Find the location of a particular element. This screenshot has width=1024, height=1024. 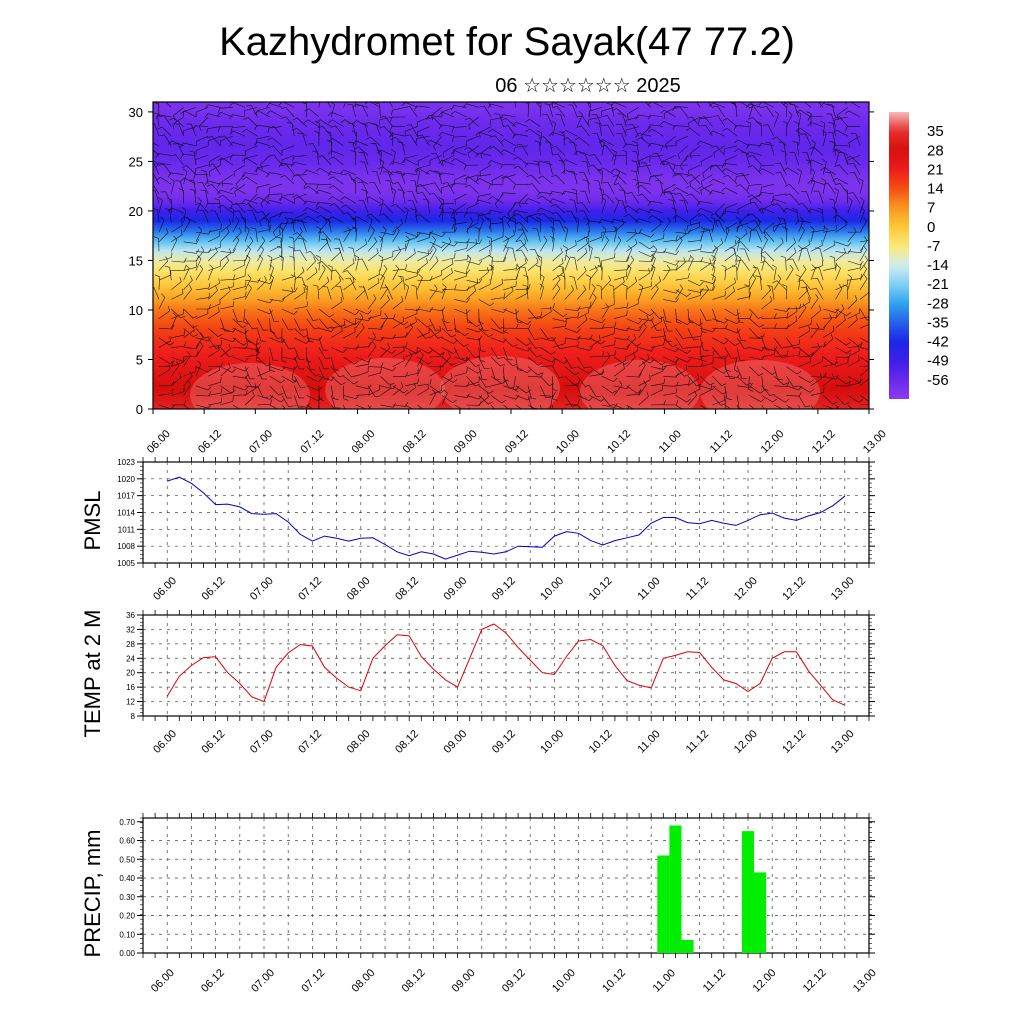

colorbar-tick-label: 14 is located at coordinates (935, 189).